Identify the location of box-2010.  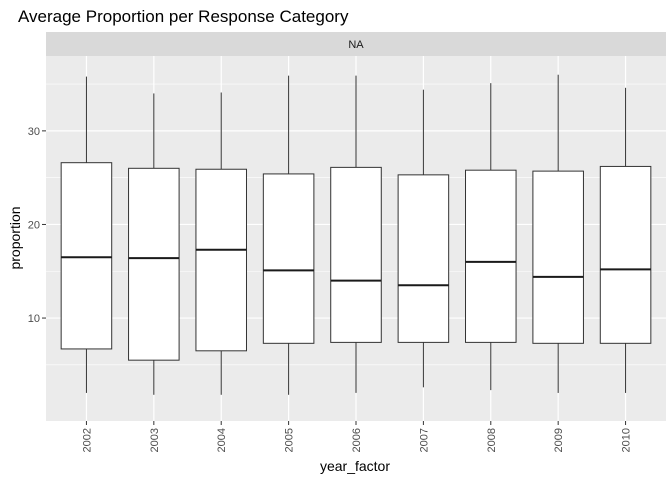
(625, 240).